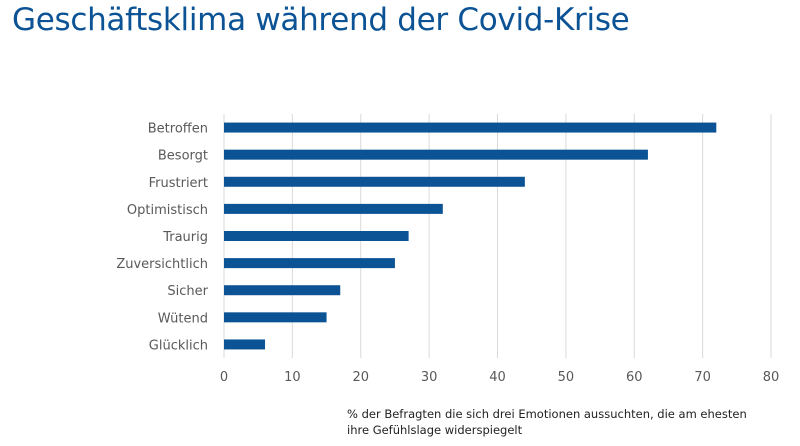  Describe the element at coordinates (566, 377) in the screenshot. I see `x-tick-label: 50` at that location.